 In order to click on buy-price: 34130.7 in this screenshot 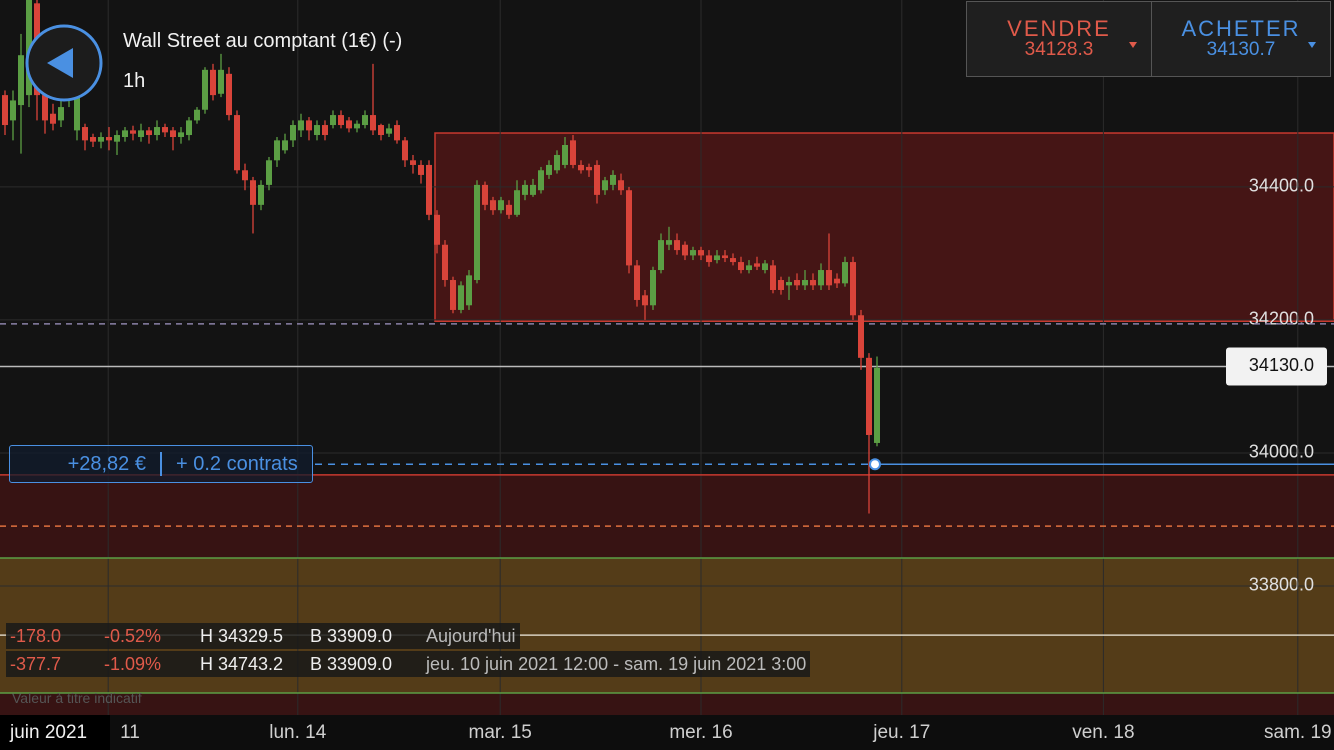, I will do `click(1241, 49)`.